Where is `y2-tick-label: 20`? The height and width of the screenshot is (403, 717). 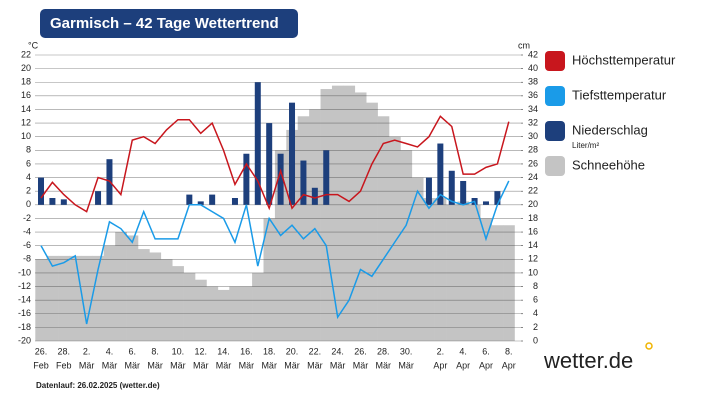
y2-tick-label: 20 is located at coordinates (533, 204).